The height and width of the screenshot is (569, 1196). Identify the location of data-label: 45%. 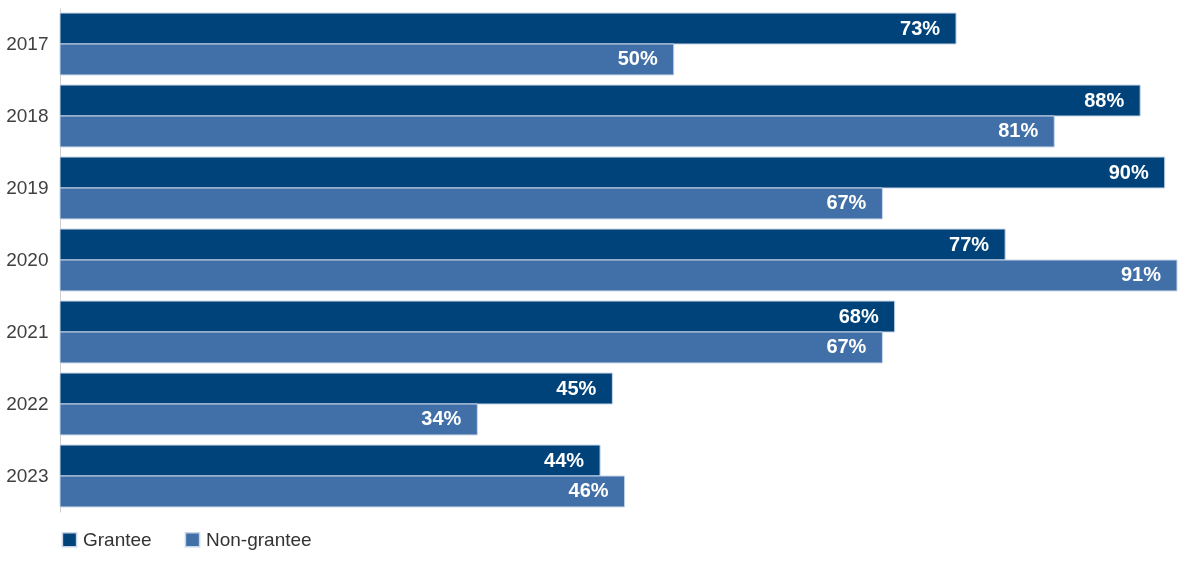
(576, 387).